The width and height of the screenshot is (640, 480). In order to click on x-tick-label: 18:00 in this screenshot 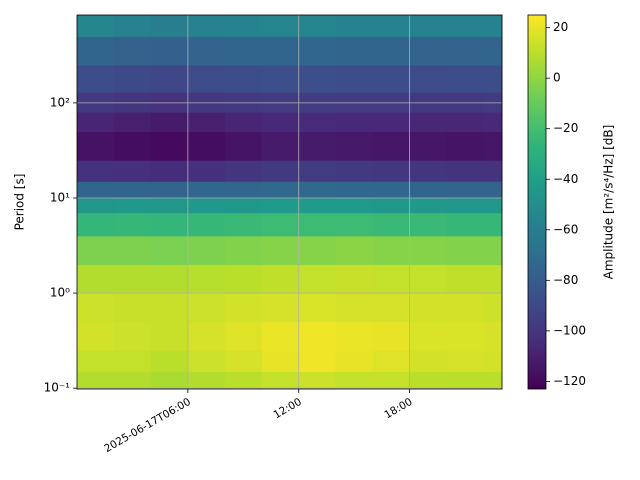, I will do `click(398, 409)`.